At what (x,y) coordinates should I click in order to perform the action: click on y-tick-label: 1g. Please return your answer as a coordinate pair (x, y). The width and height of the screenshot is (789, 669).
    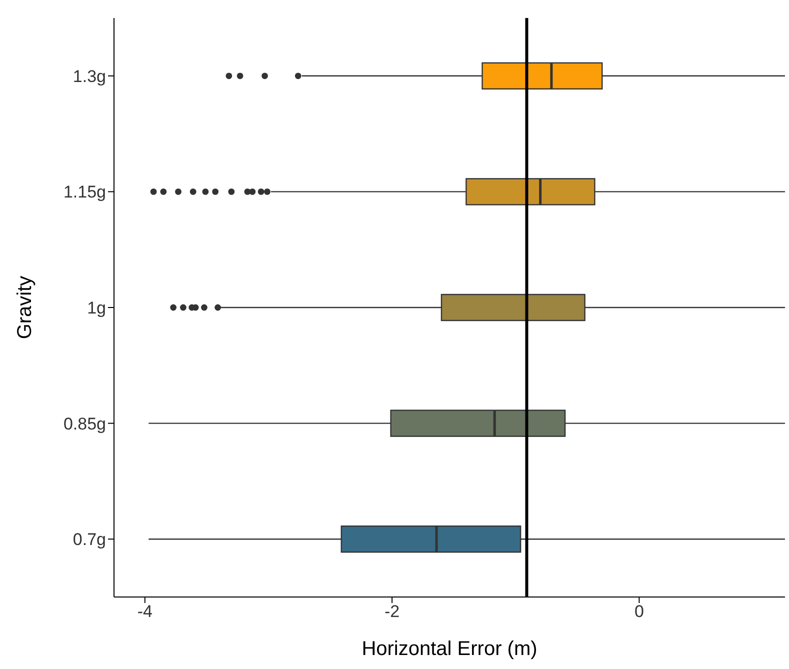
    Looking at the image, I should click on (96, 308).